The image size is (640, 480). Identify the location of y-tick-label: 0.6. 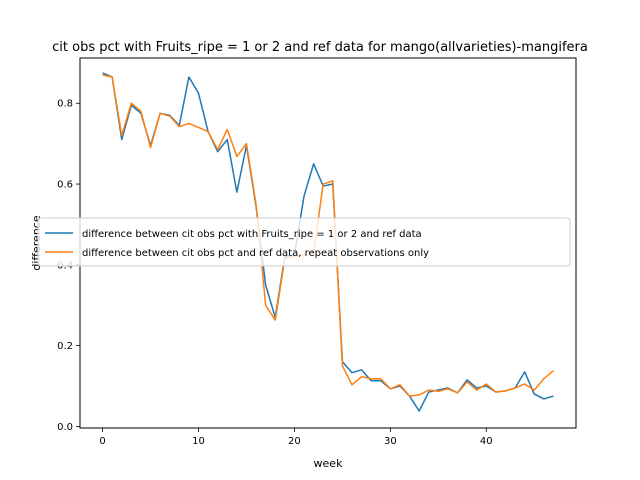
(65, 185).